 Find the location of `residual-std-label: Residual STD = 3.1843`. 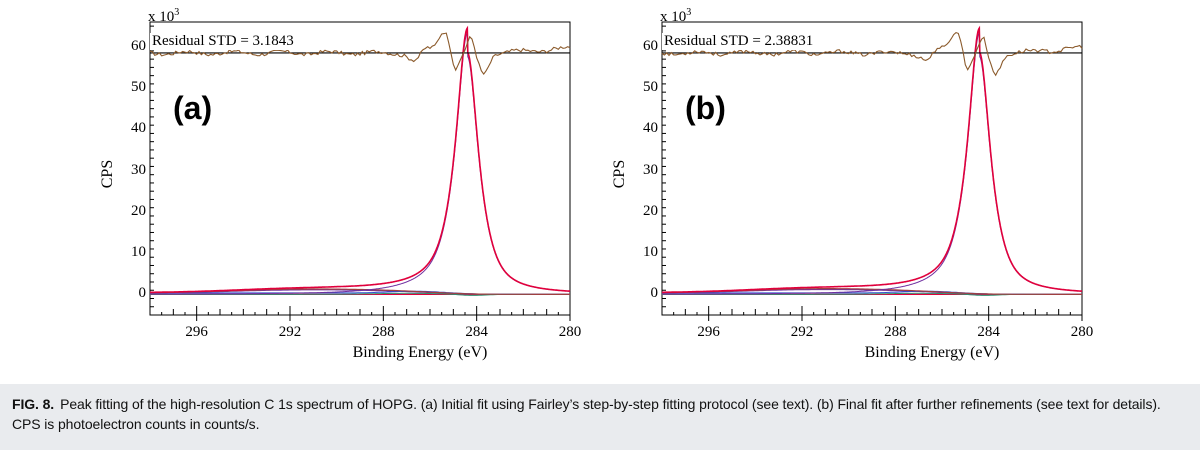

residual-std-label: Residual STD = 3.1843 is located at coordinates (223, 41).